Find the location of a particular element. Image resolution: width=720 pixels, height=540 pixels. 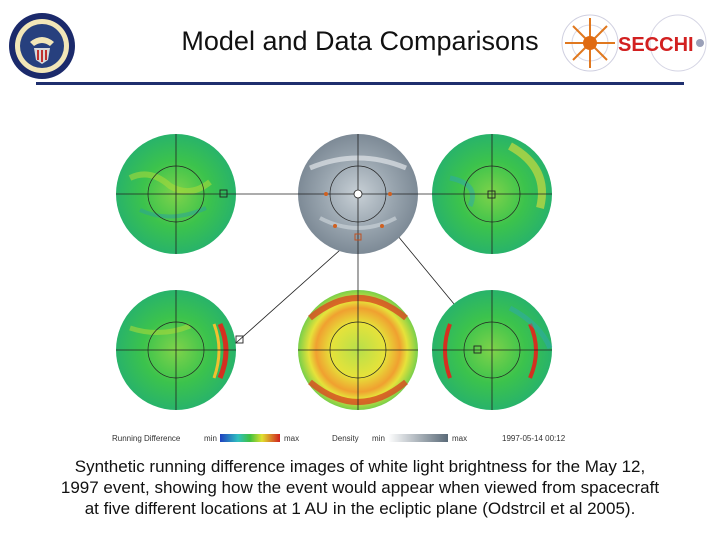

running-difference-colorbar is located at coordinates (250, 438).